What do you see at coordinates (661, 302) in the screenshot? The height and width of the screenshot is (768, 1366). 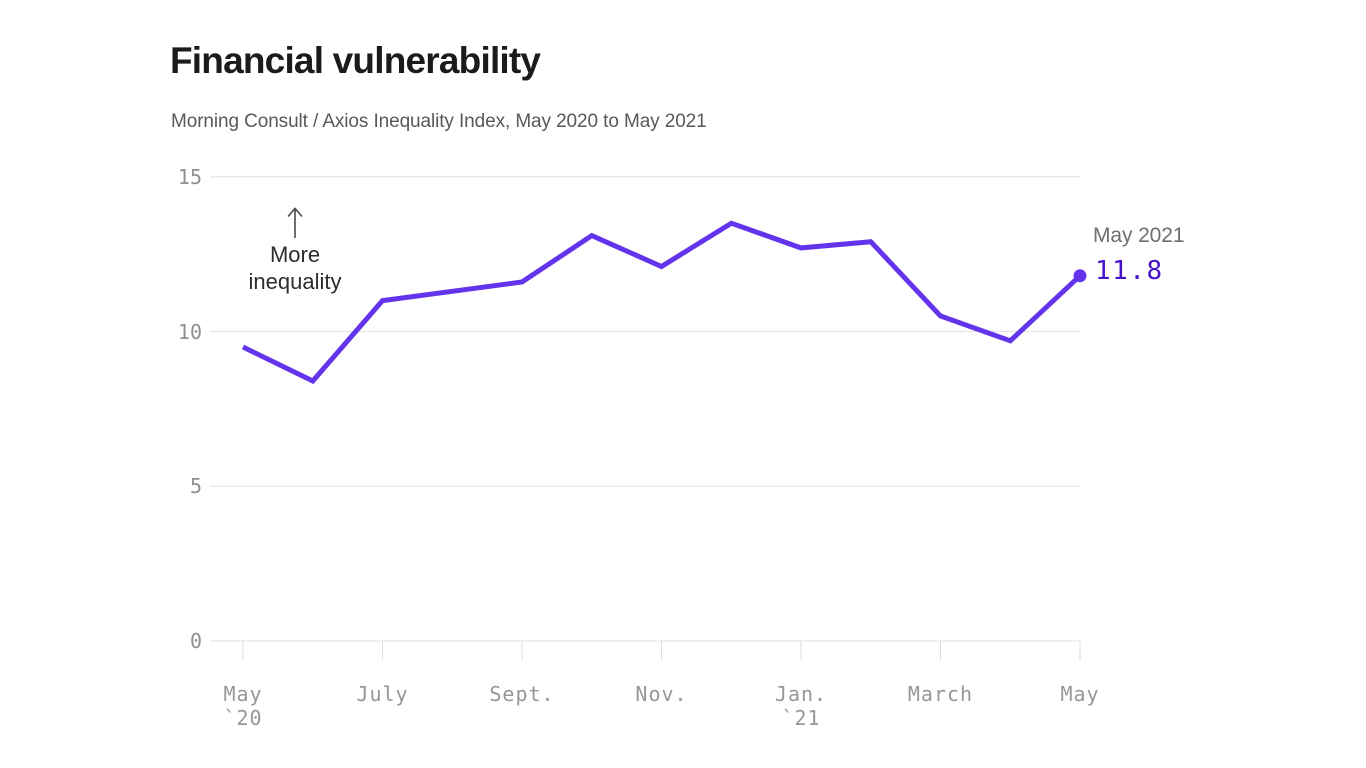 I see `data-line` at bounding box center [661, 302].